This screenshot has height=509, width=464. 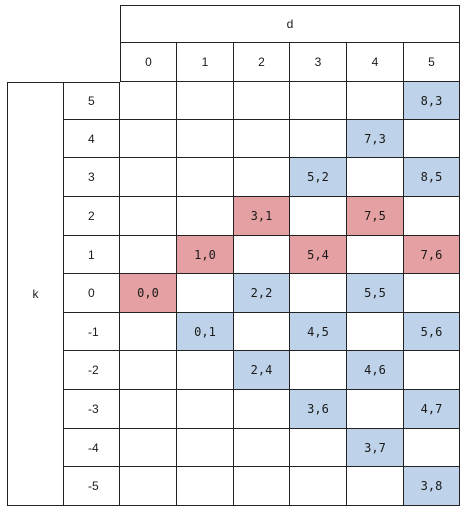 I want to click on grid-cell-filled: 5,2, so click(x=318, y=177).